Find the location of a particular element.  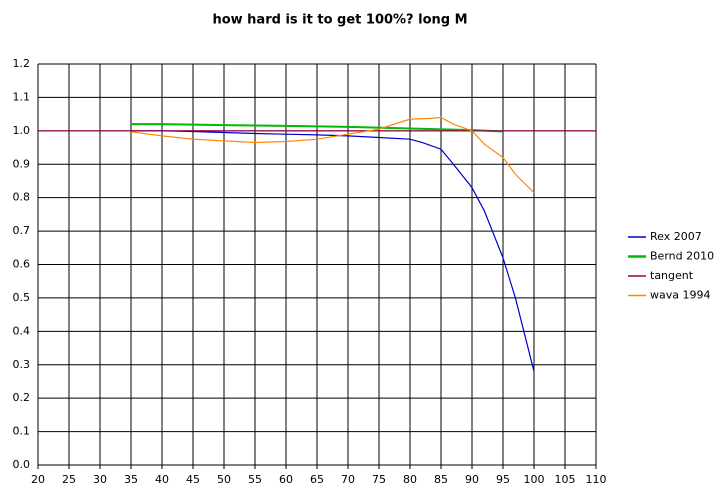

x-tick-label: 60 is located at coordinates (286, 479).